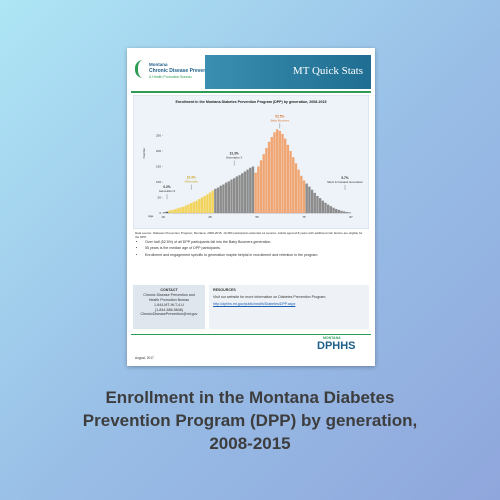  Describe the element at coordinates (332, 338) in the screenshot. I see `footer-logo-top: MONTANA` at that location.